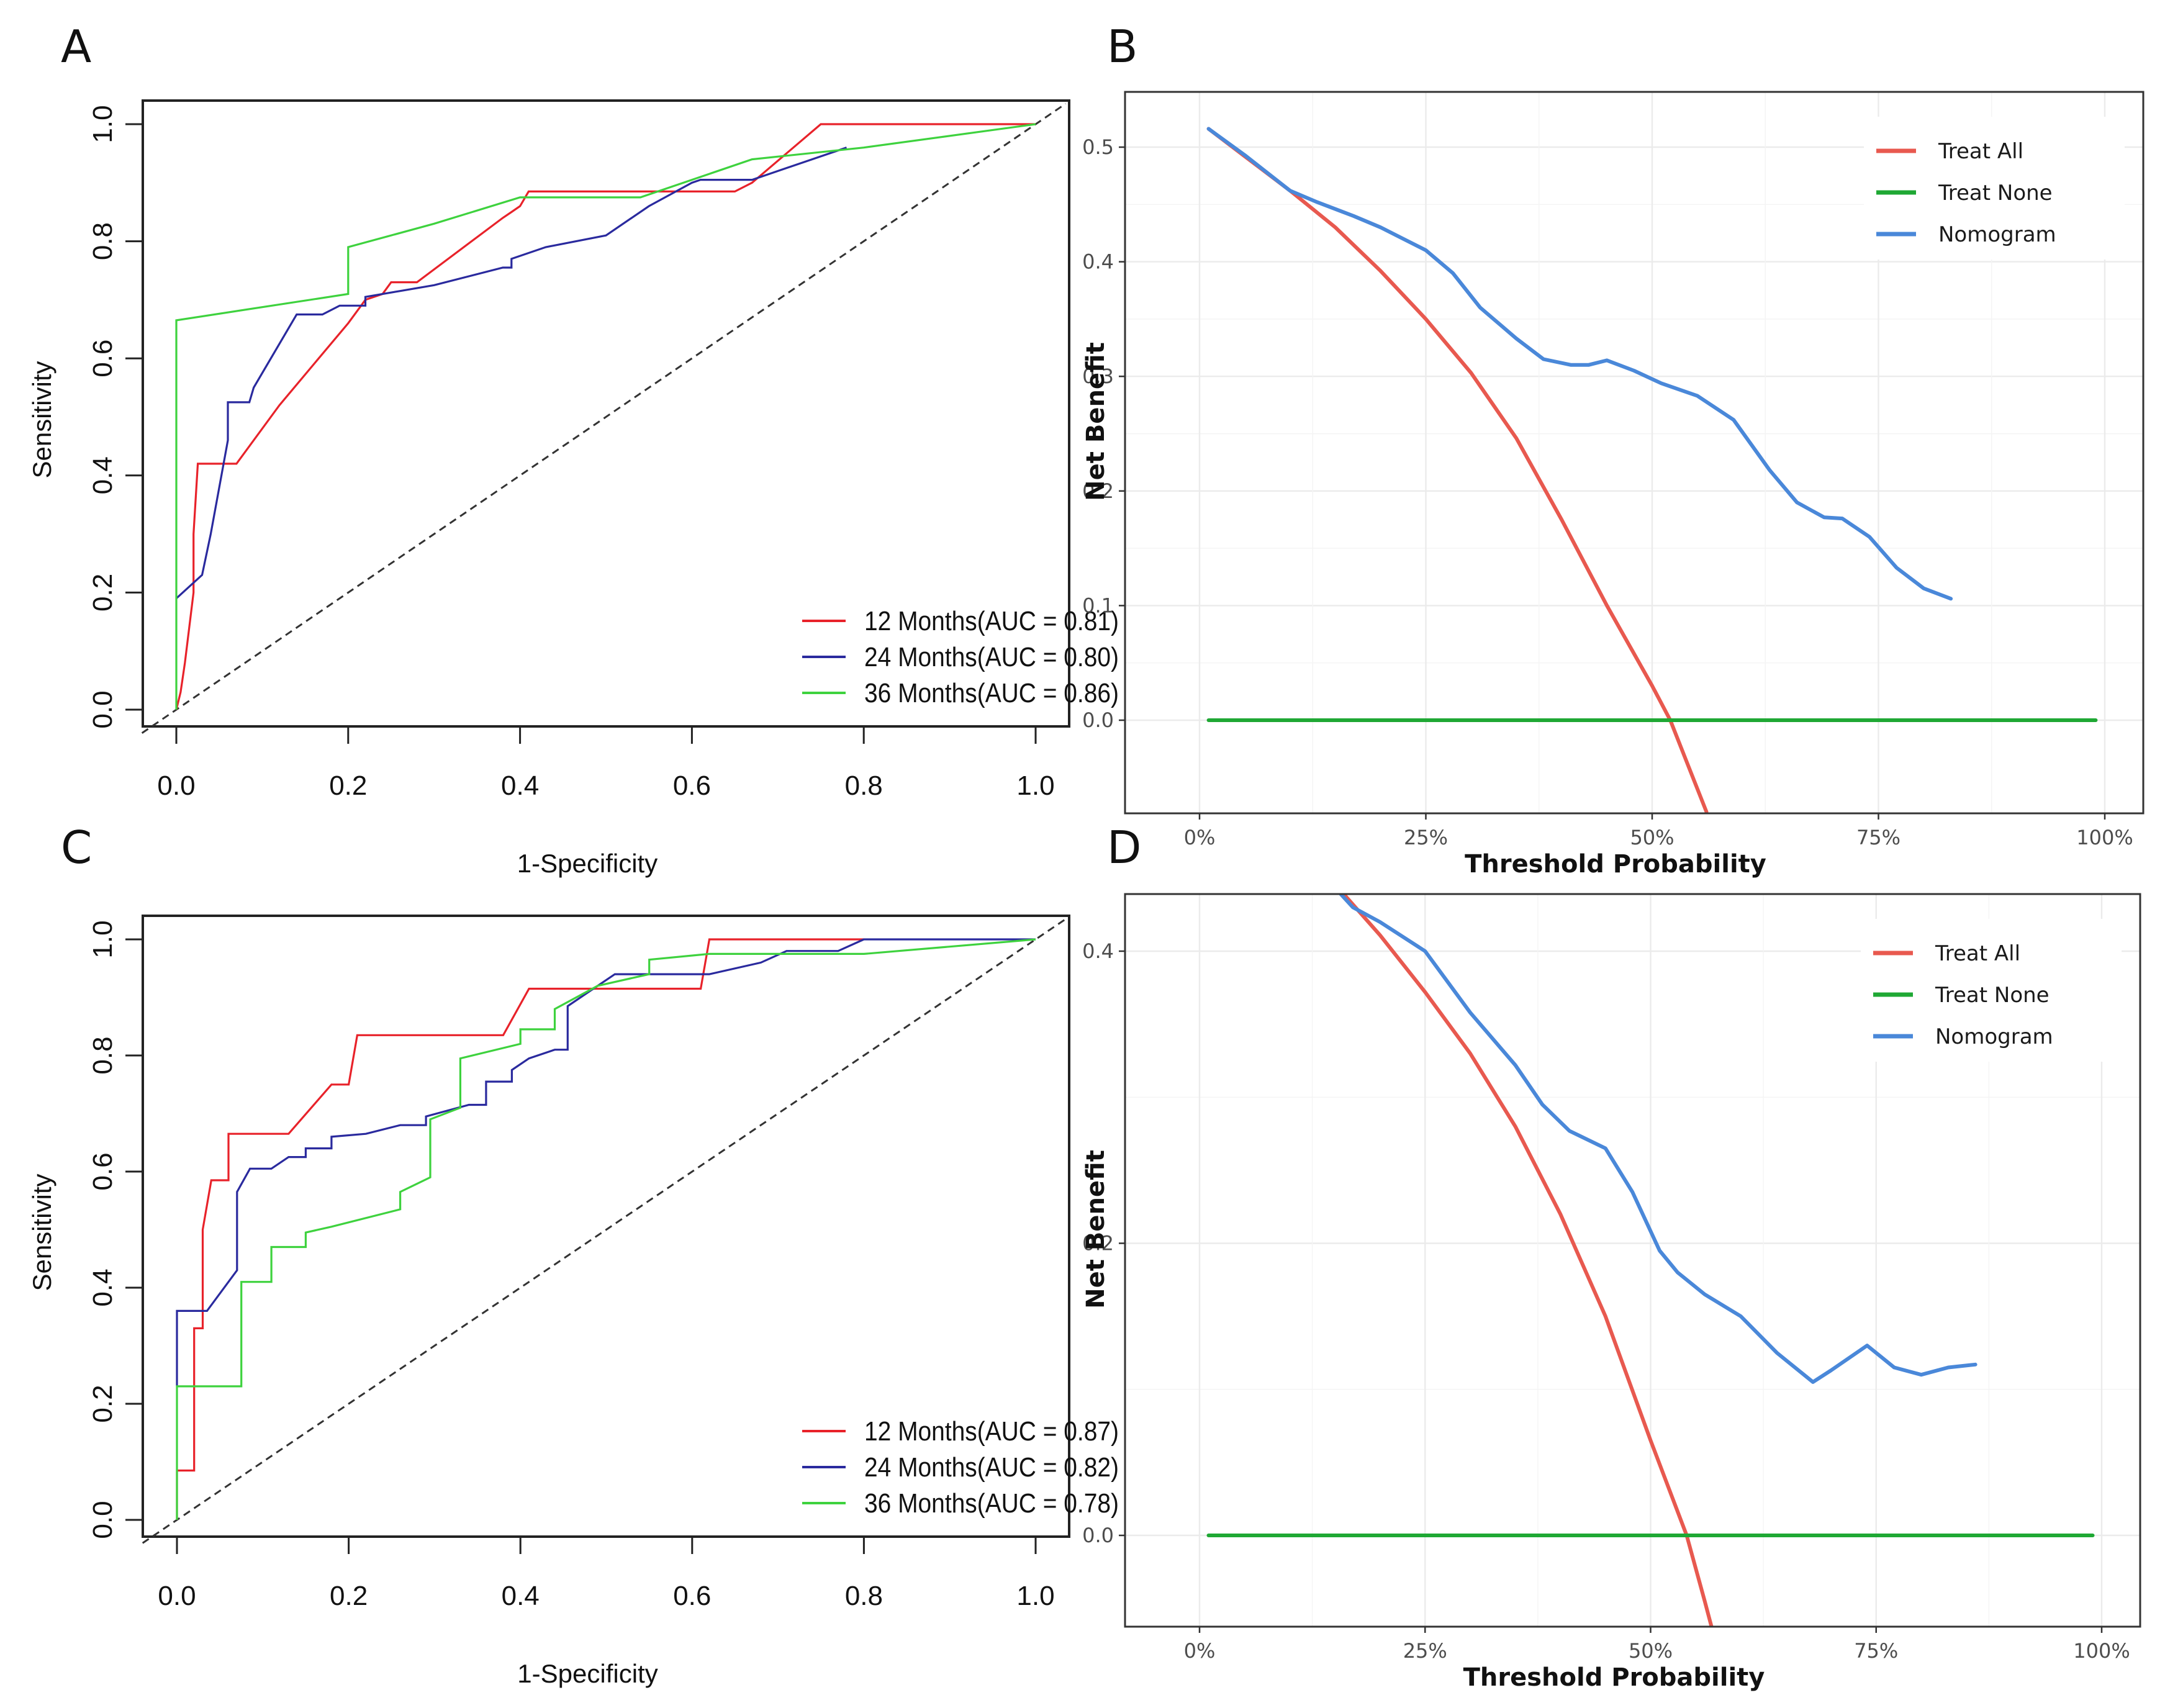 This screenshot has width=2165, height=1708. I want to click on legend-label-3: 36 Months(AUC = 0.86), so click(991, 693).